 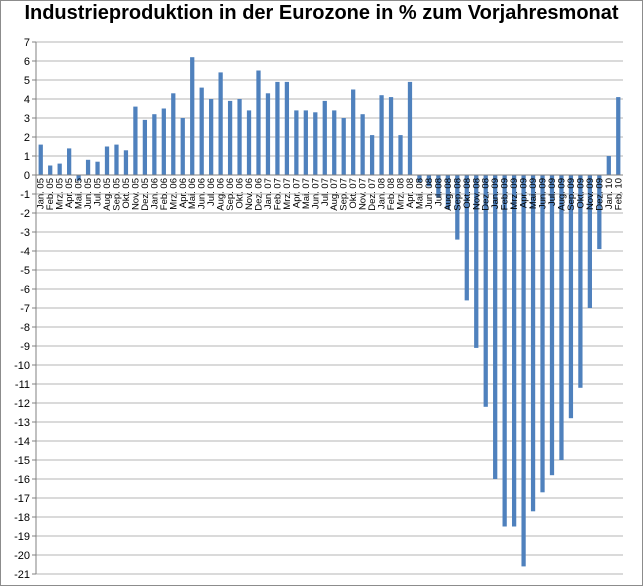 I want to click on x-tick-label: Mai. 09, so click(x=533, y=193).